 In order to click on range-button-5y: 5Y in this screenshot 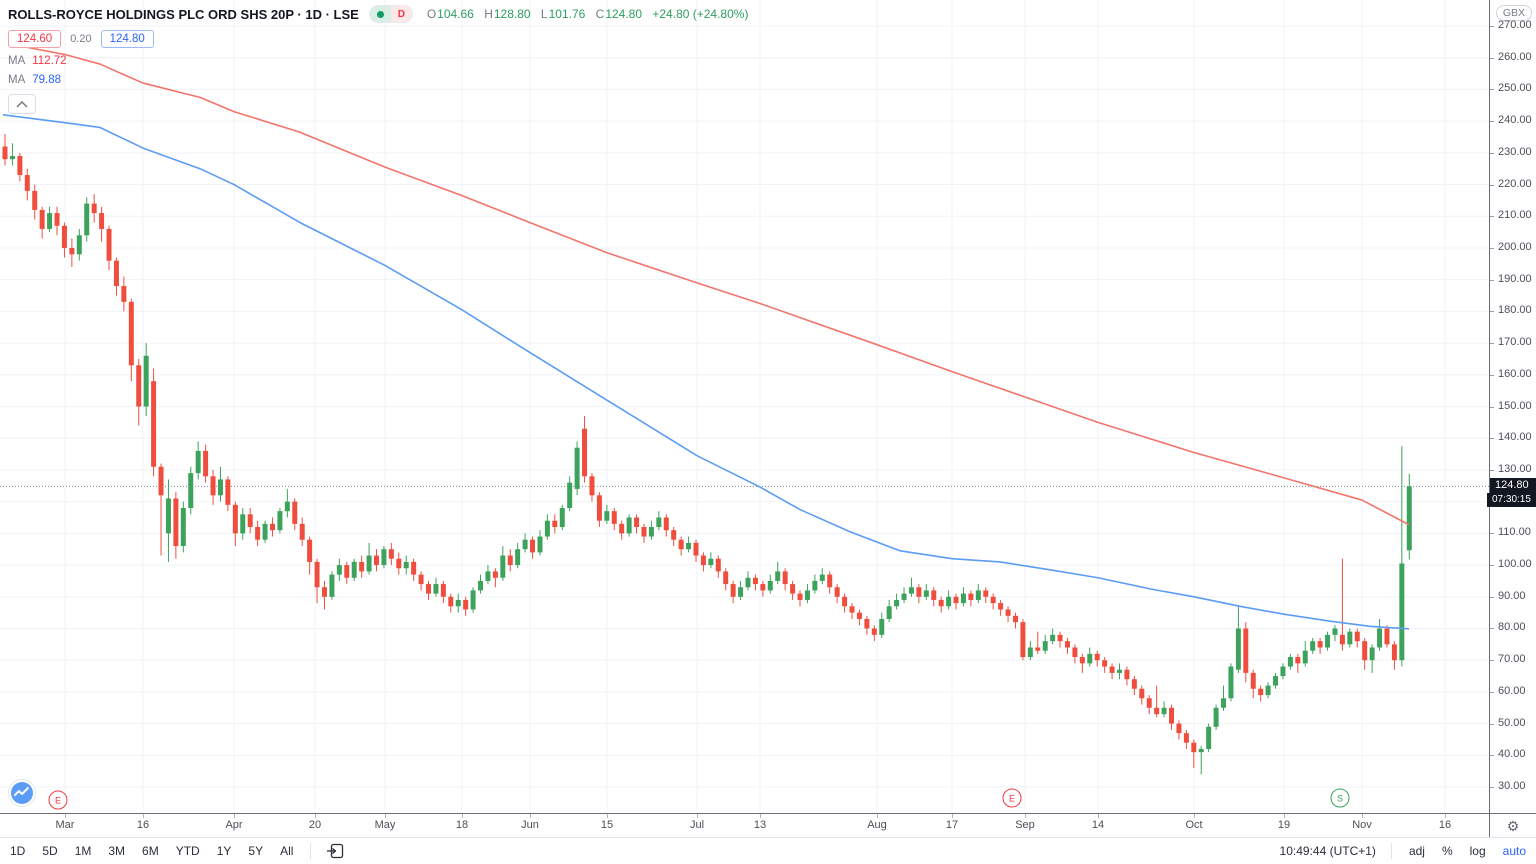, I will do `click(256, 851)`.